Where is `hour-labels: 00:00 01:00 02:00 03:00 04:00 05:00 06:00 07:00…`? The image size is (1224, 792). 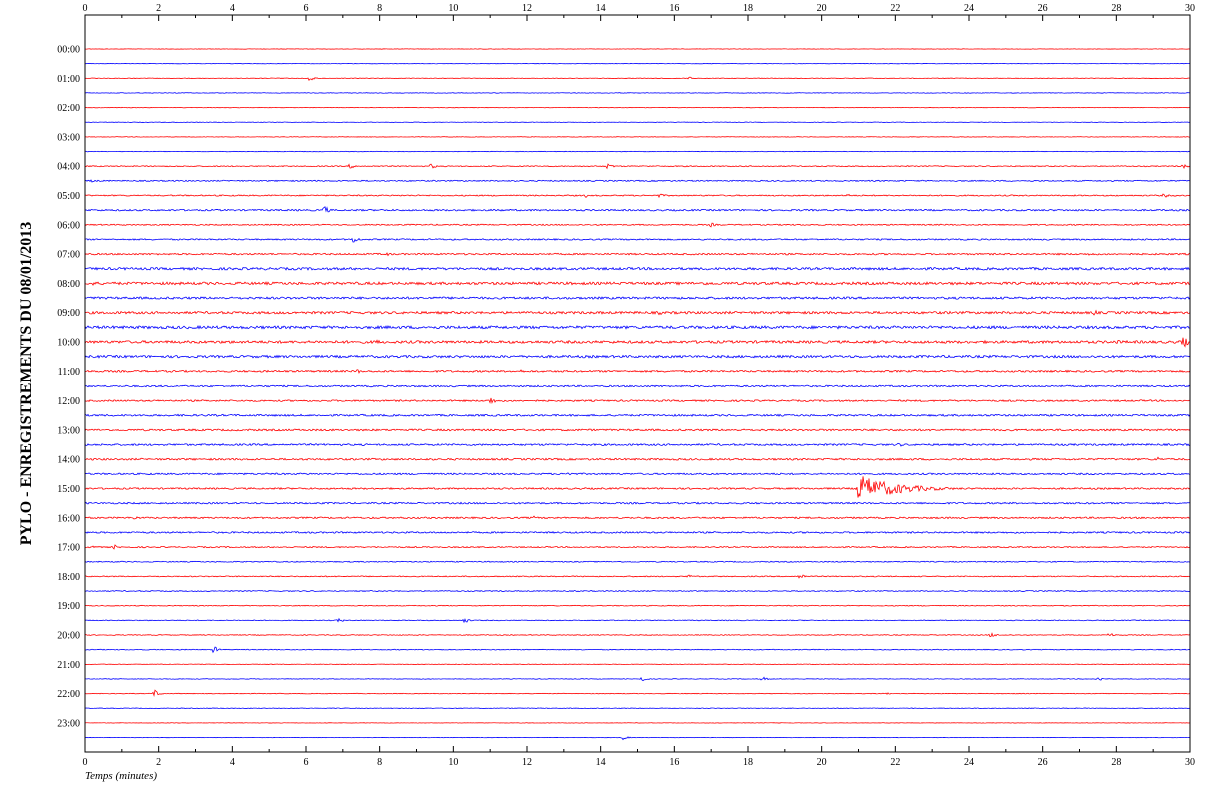 hour-labels: 00:00 01:00 02:00 03:00 04:00 05:00 06:00 07:00… is located at coordinates (68, 387).